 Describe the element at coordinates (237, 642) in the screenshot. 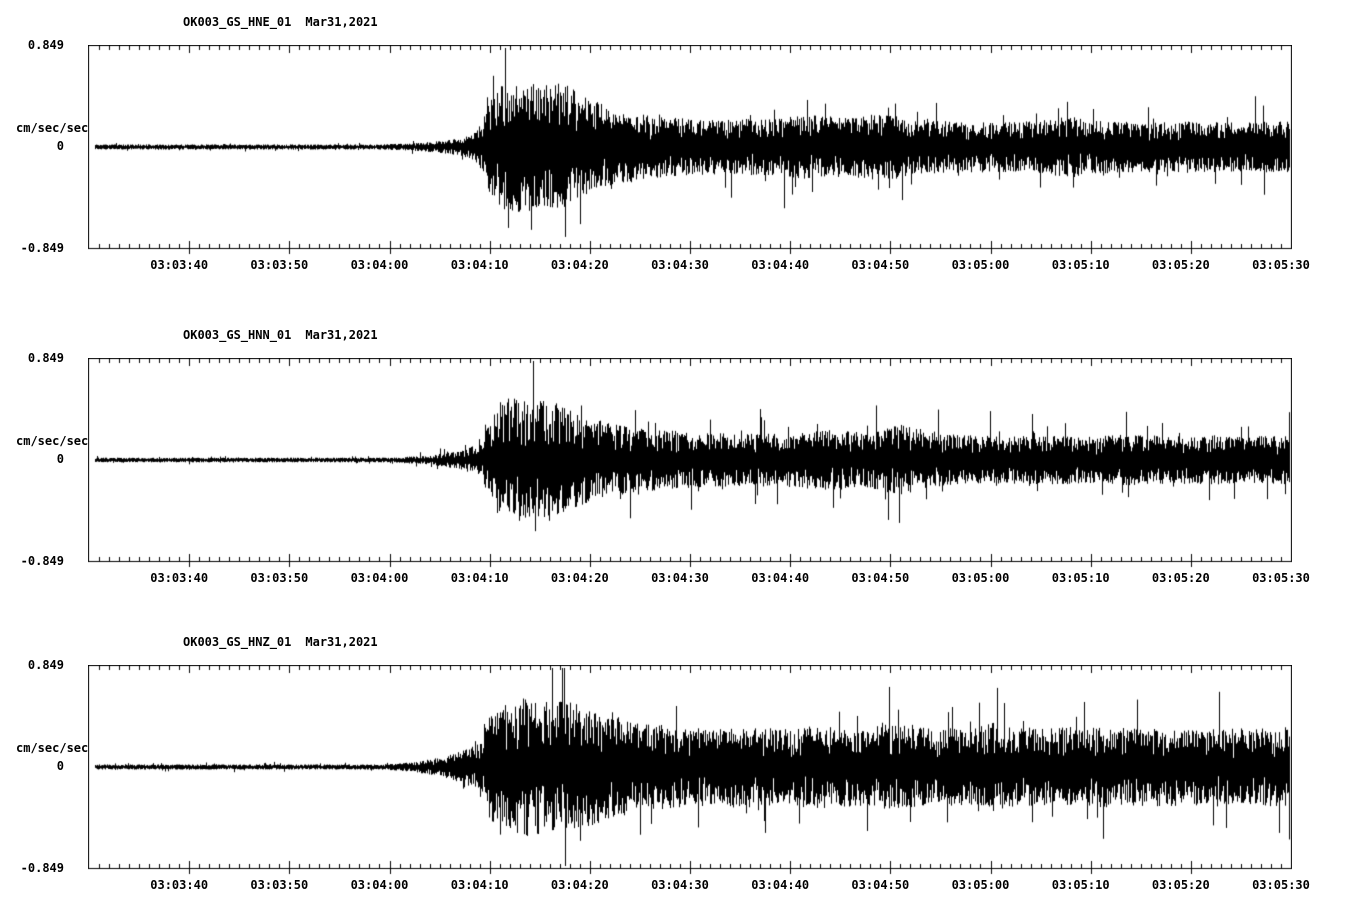

I see `station-channel-label: OK003_GS_HNZ_01` at that location.